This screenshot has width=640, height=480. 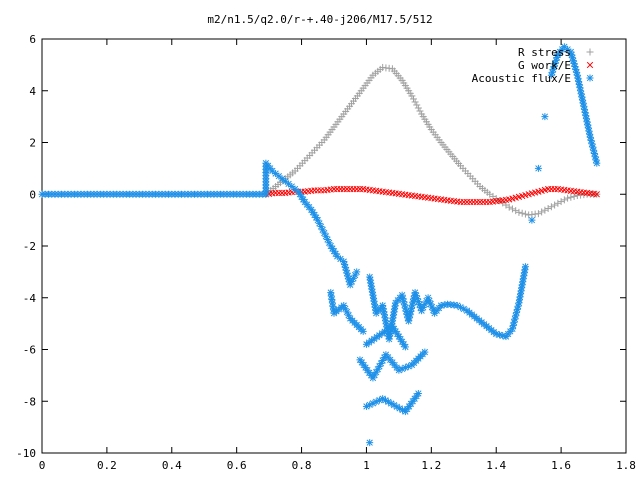 What do you see at coordinates (366, 465) in the screenshot?
I see `x-tick-label: 1` at bounding box center [366, 465].